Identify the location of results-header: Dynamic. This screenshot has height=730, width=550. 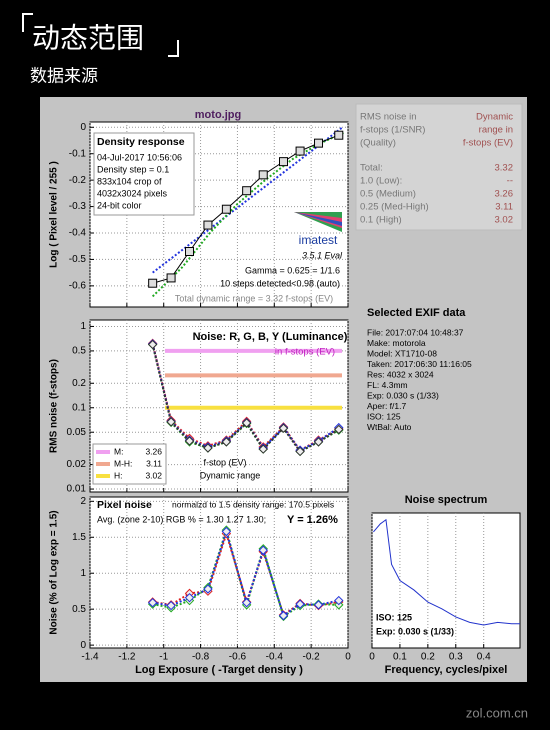
(494, 117).